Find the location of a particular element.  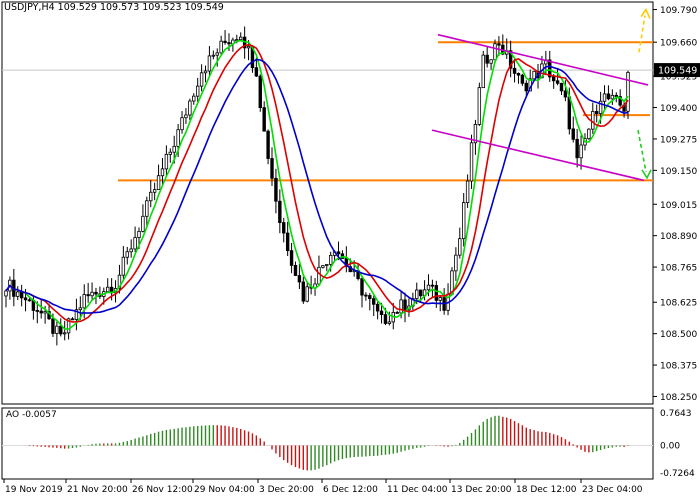

channel-lower-line is located at coordinates (538, 155).